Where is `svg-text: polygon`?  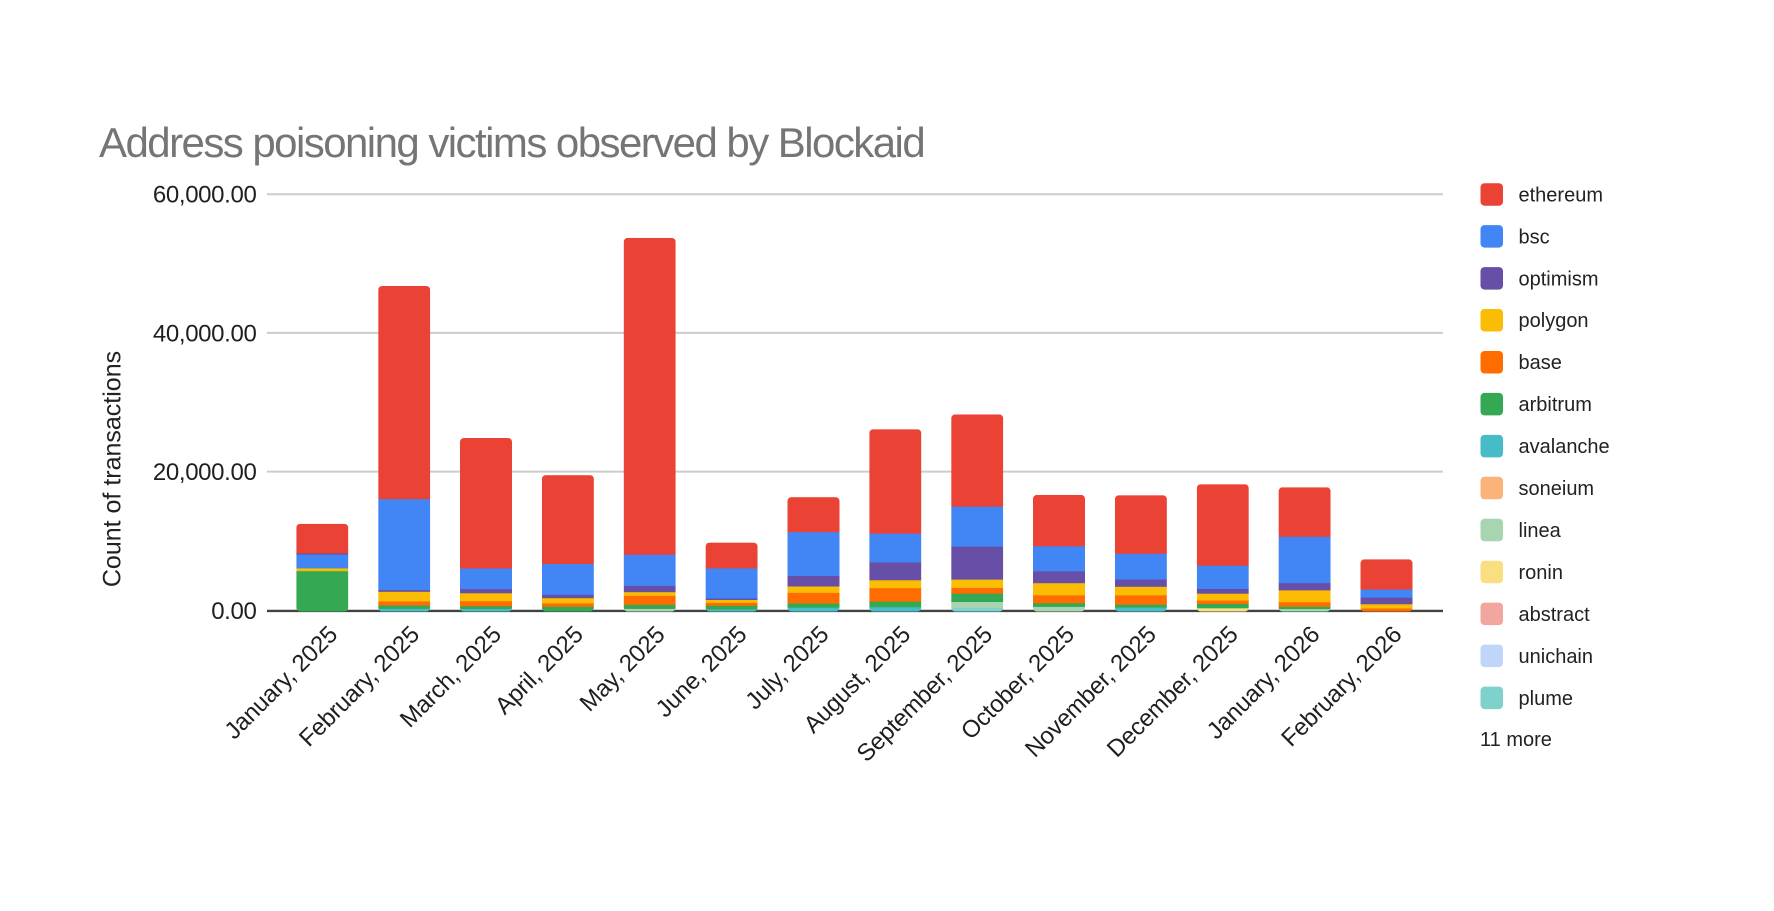 svg-text: polygon is located at coordinates (1554, 321).